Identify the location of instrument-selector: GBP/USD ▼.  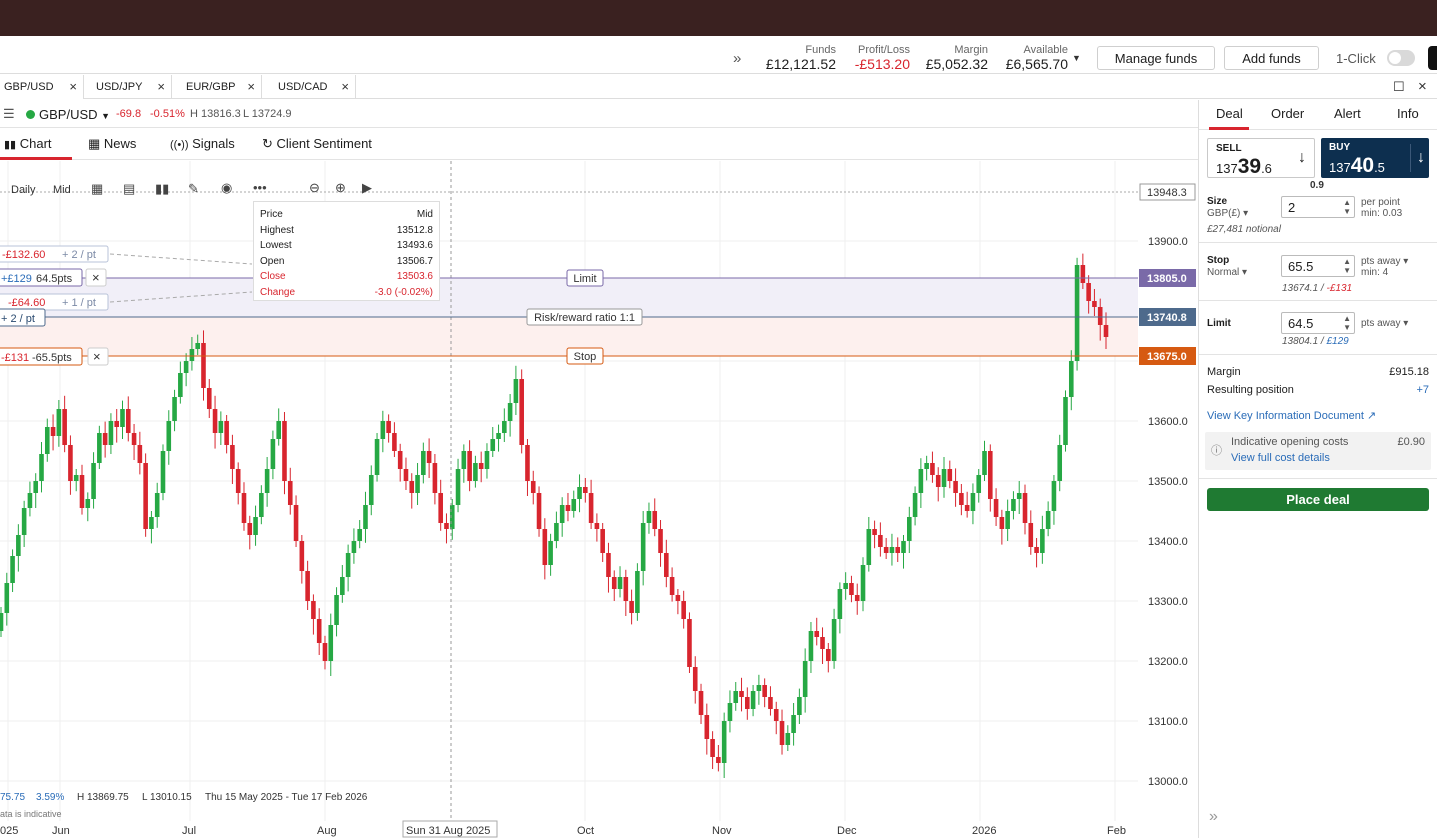
(74, 114).